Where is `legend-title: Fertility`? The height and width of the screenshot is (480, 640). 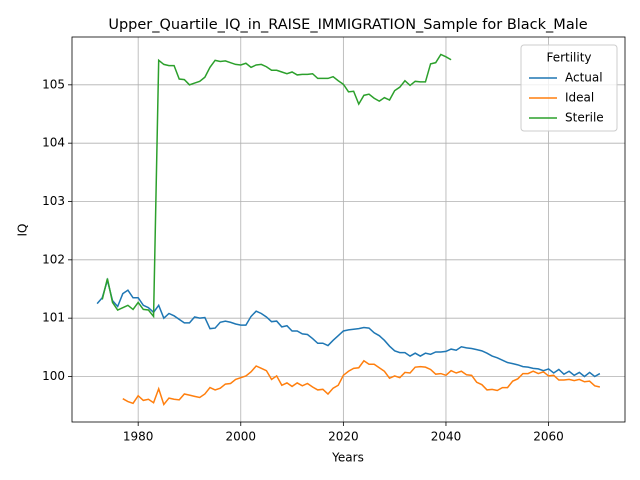 legend-title: Fertility is located at coordinates (568, 58).